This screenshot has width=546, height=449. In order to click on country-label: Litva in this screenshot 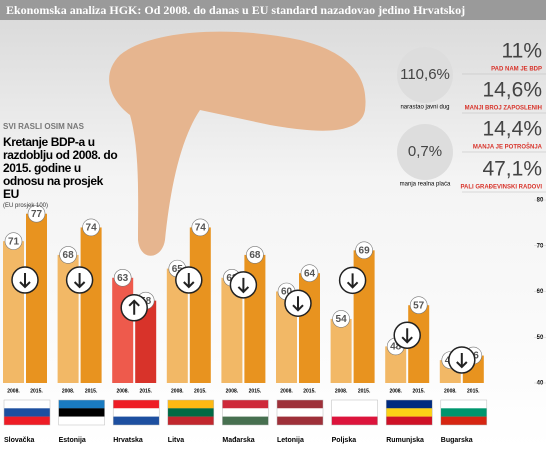, I will do `click(176, 440)`.